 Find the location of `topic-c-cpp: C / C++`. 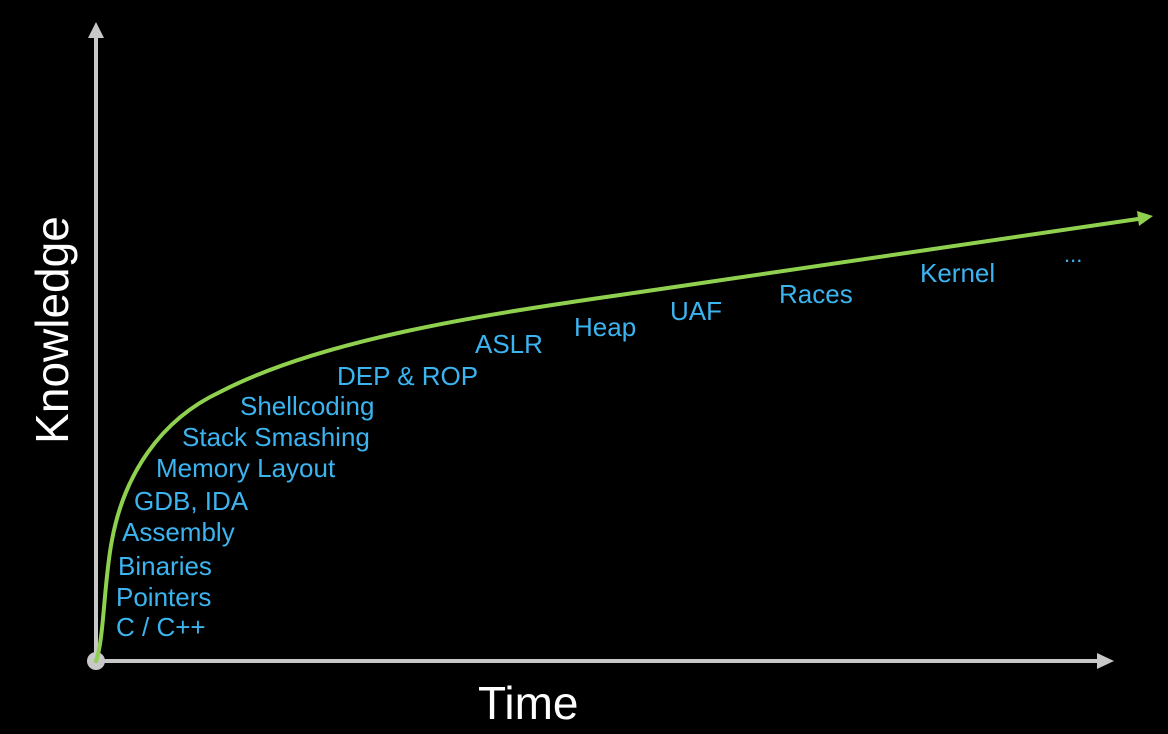

topic-c-cpp: C / C++ is located at coordinates (161, 627).